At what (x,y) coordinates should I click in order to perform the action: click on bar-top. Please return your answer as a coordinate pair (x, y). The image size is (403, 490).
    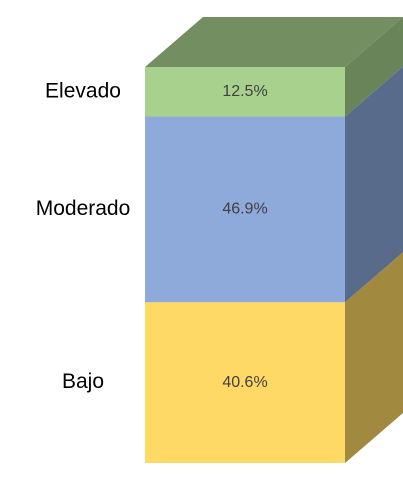
    Looking at the image, I should click on (274, 42).